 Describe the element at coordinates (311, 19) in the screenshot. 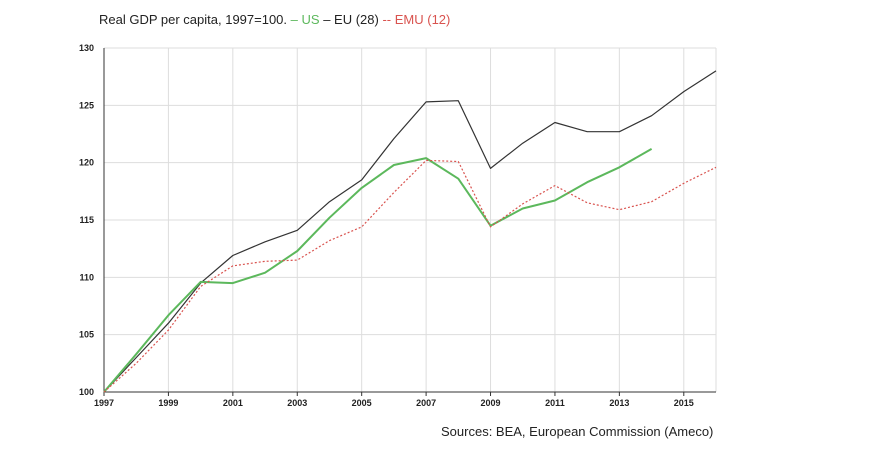

I see `title-us-label: US` at that location.